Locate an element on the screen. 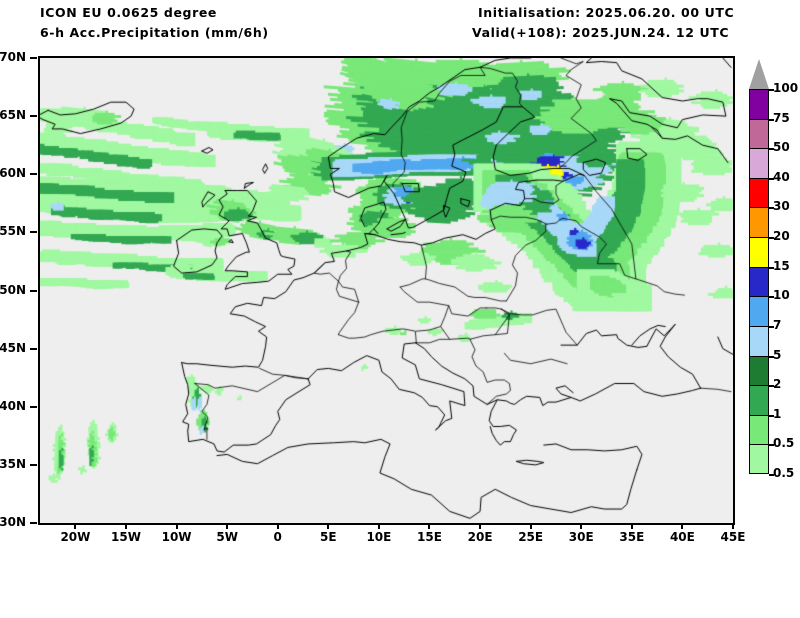 The width and height of the screenshot is (800, 618). lat-tick-label: 45N is located at coordinates (13, 347).